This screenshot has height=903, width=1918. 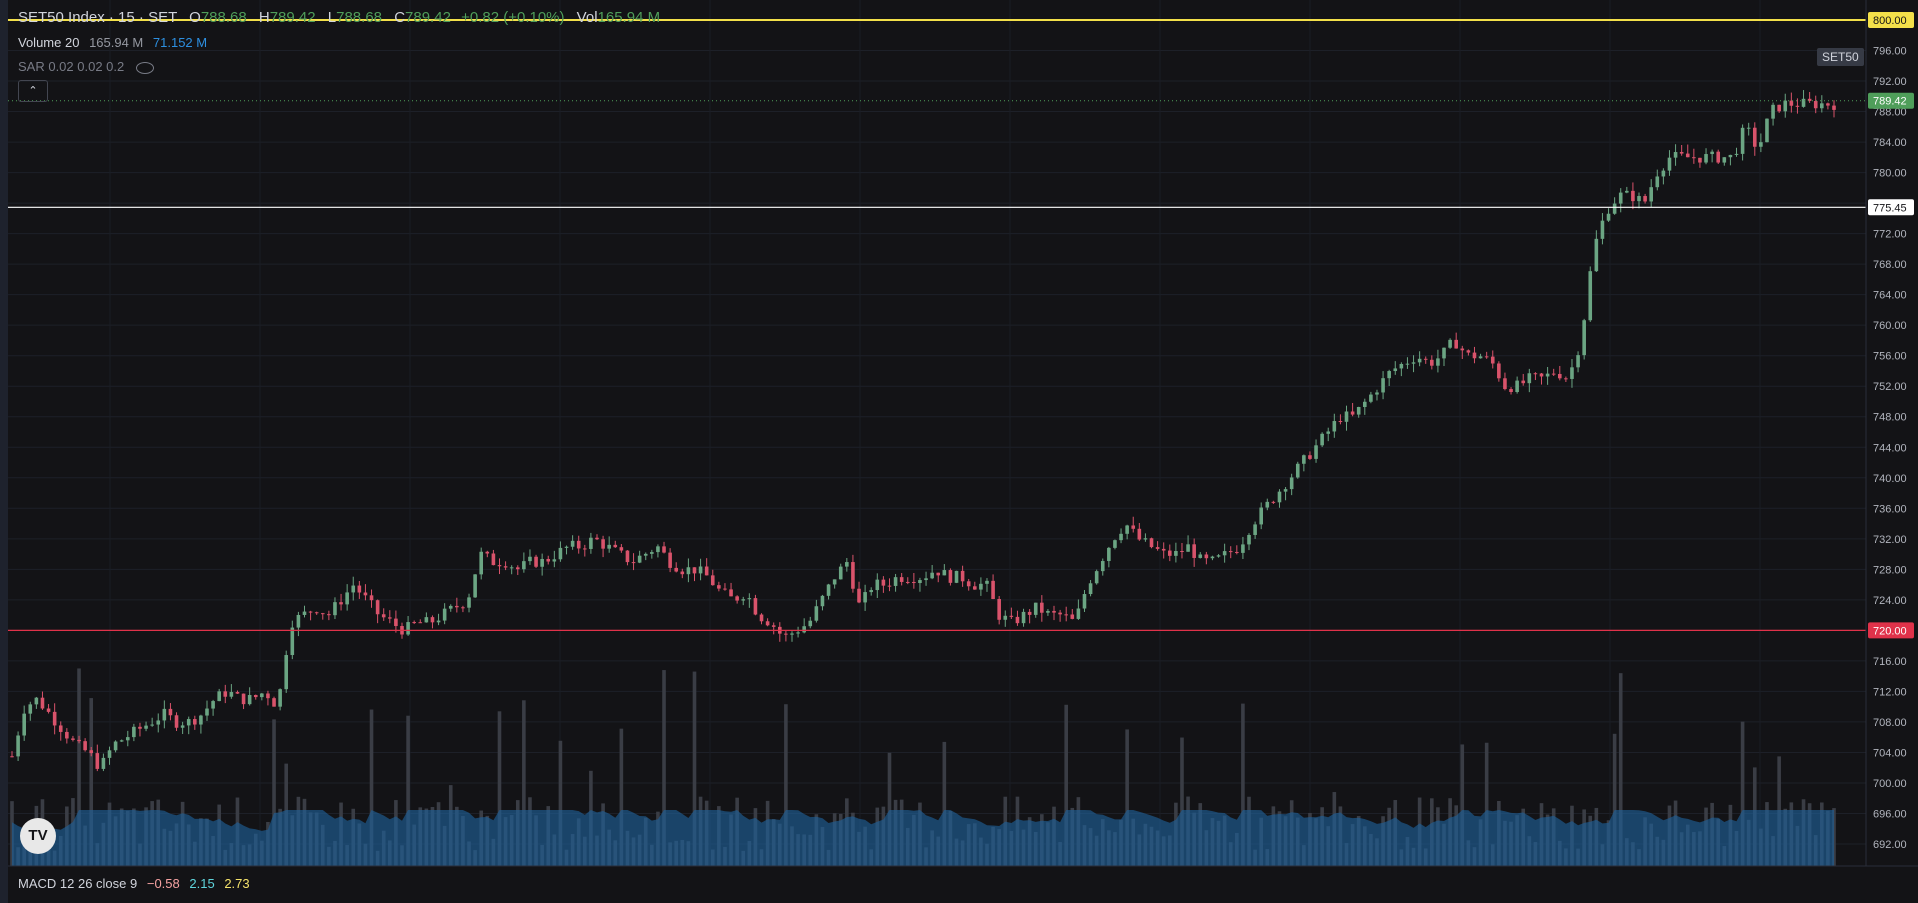 I want to click on collapse-legend-button: ⌃, so click(x=33, y=91).